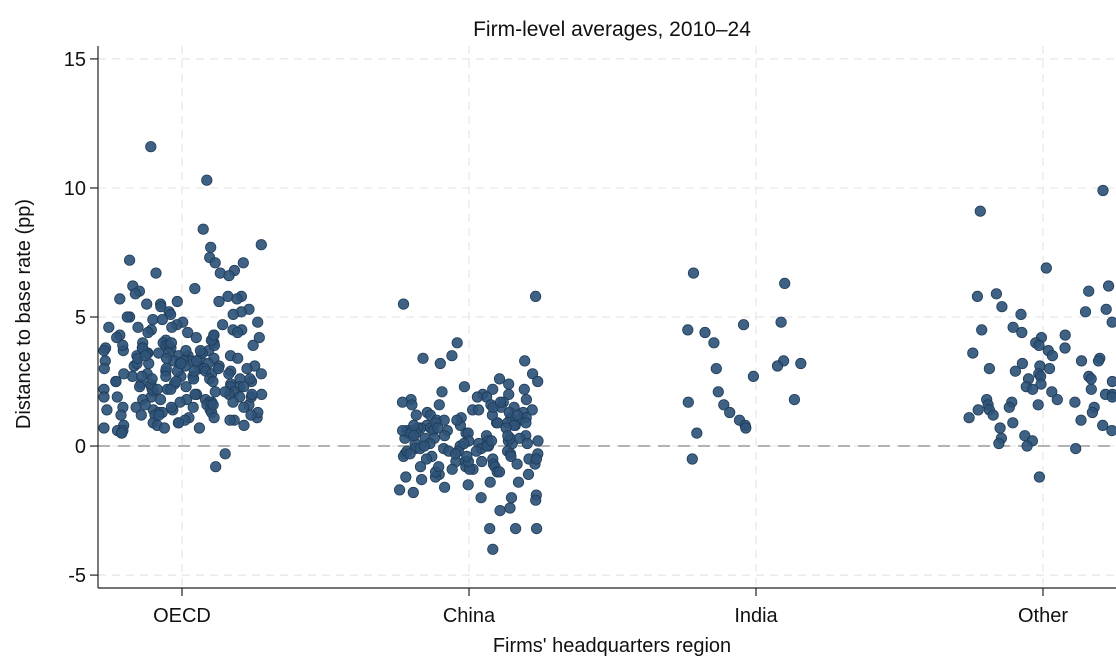  Describe the element at coordinates (612, 29) in the screenshot. I see `chart-title: Firm-level averages, 2010–24` at that location.